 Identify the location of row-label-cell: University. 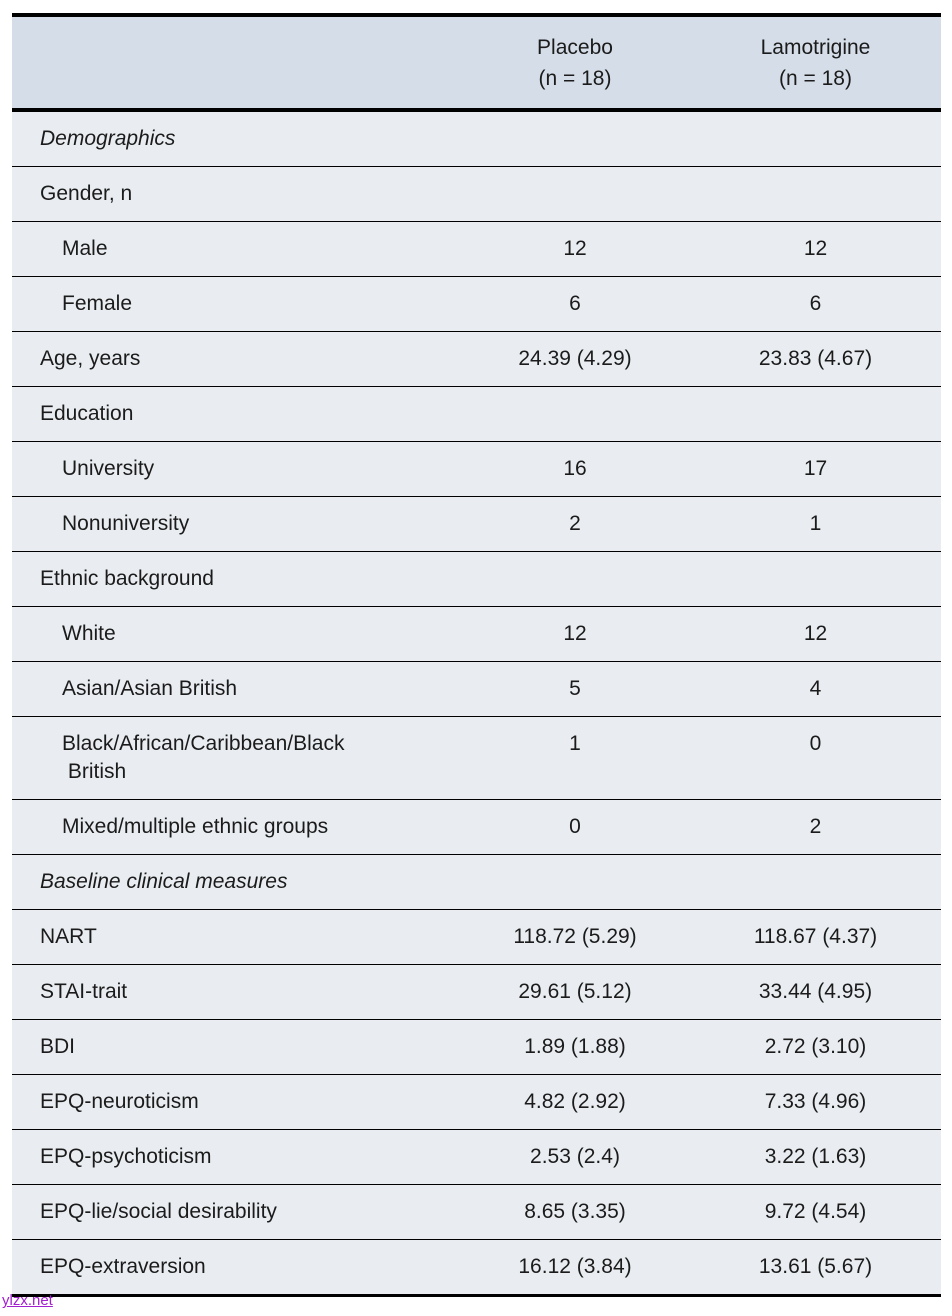
(236, 469).